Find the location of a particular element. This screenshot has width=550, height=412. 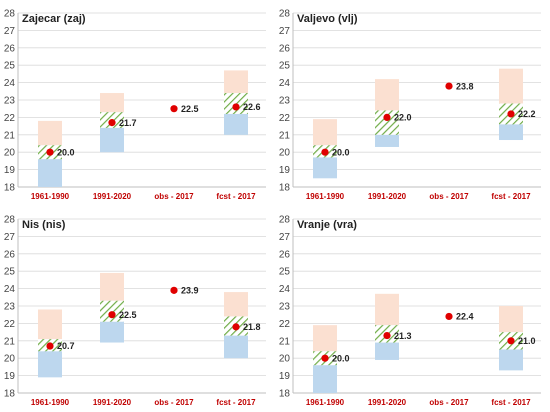

chart-title: Vranje (vra) is located at coordinates (327, 225).